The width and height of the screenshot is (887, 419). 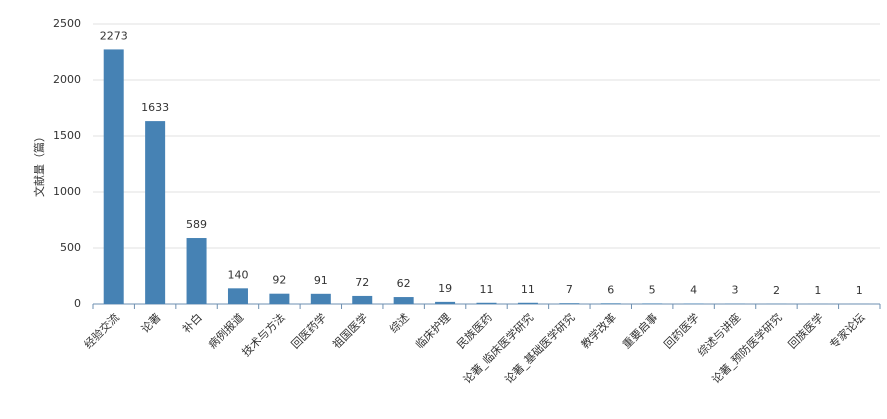 I want to click on x-tick-label: 祖国医学, so click(x=349, y=330).